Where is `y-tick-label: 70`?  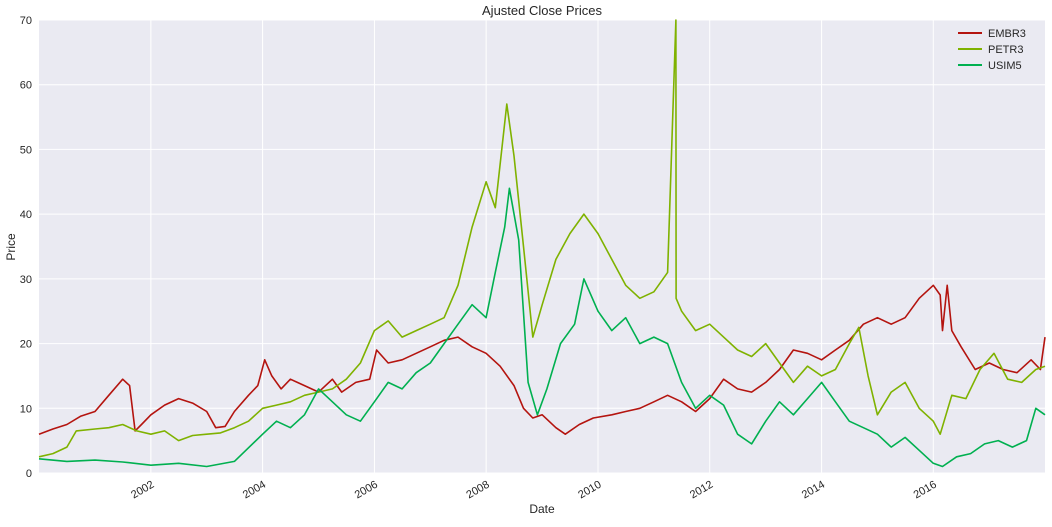 y-tick-label: 70 is located at coordinates (26, 21).